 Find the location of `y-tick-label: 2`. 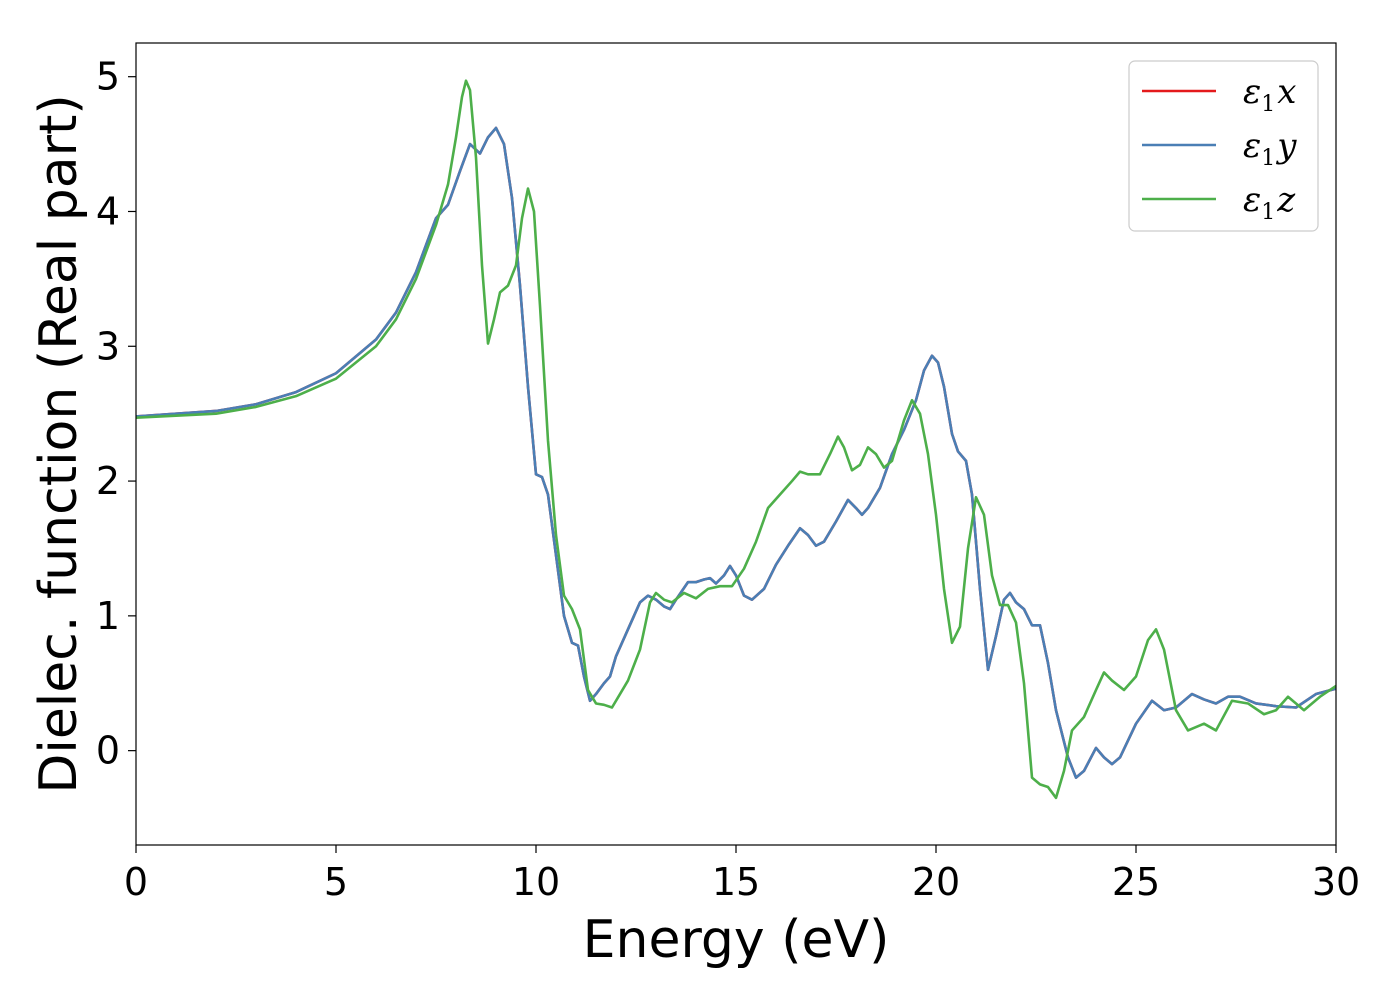

y-tick-label: 2 is located at coordinates (108, 481).